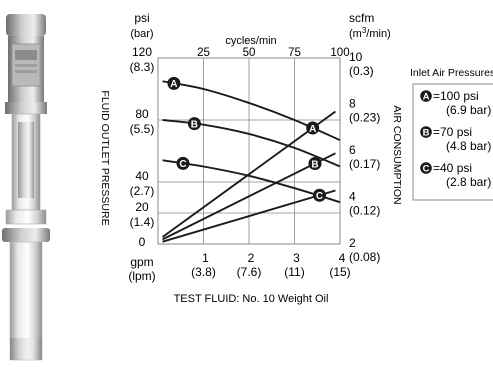  What do you see at coordinates (142, 191) in the screenshot?
I see `left-tick-sublabel: (2.7)` at bounding box center [142, 191].